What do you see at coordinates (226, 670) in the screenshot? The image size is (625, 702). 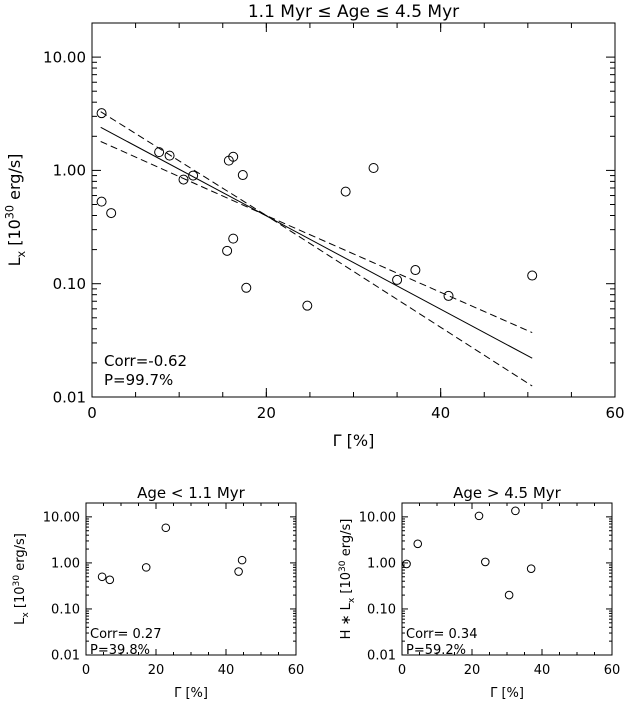 I see `young-xtick-label: 40` at bounding box center [226, 670].